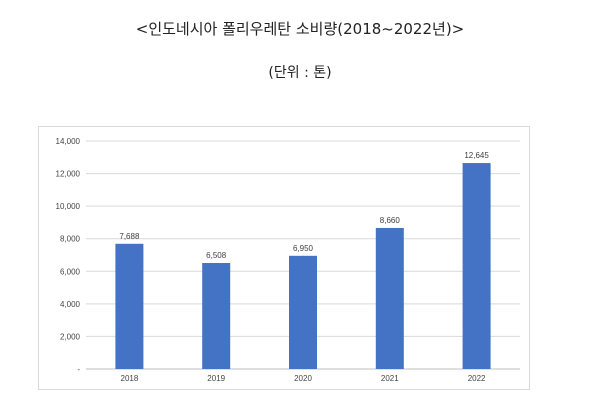 This screenshot has width=600, height=400. I want to click on y-tick-label: 14,000, so click(68, 141).